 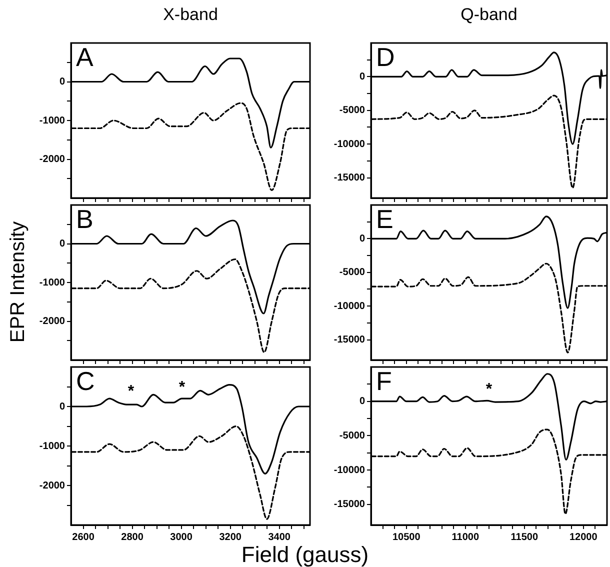 I want to click on x-tick-label: 11500, so click(x=524, y=537).